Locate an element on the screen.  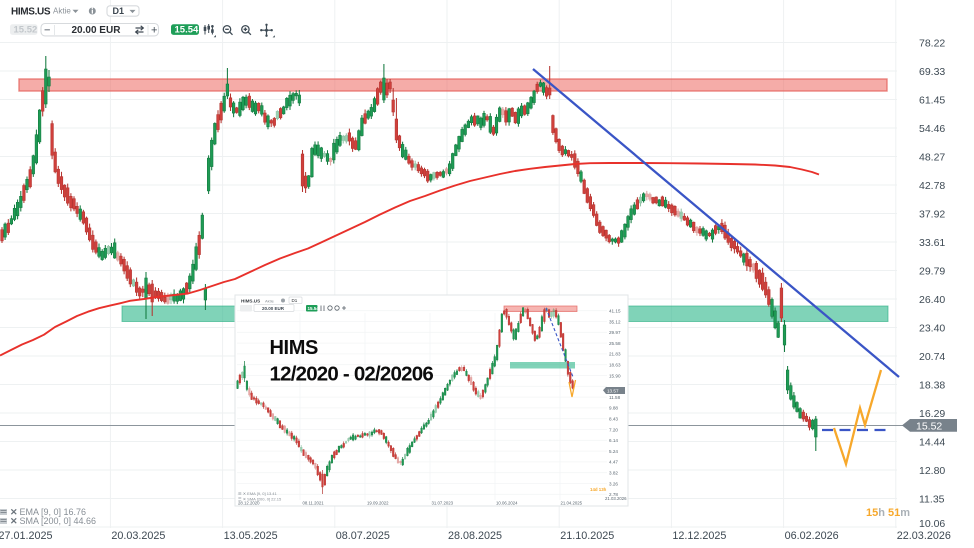
svg-text: 78.22 is located at coordinates (932, 43).